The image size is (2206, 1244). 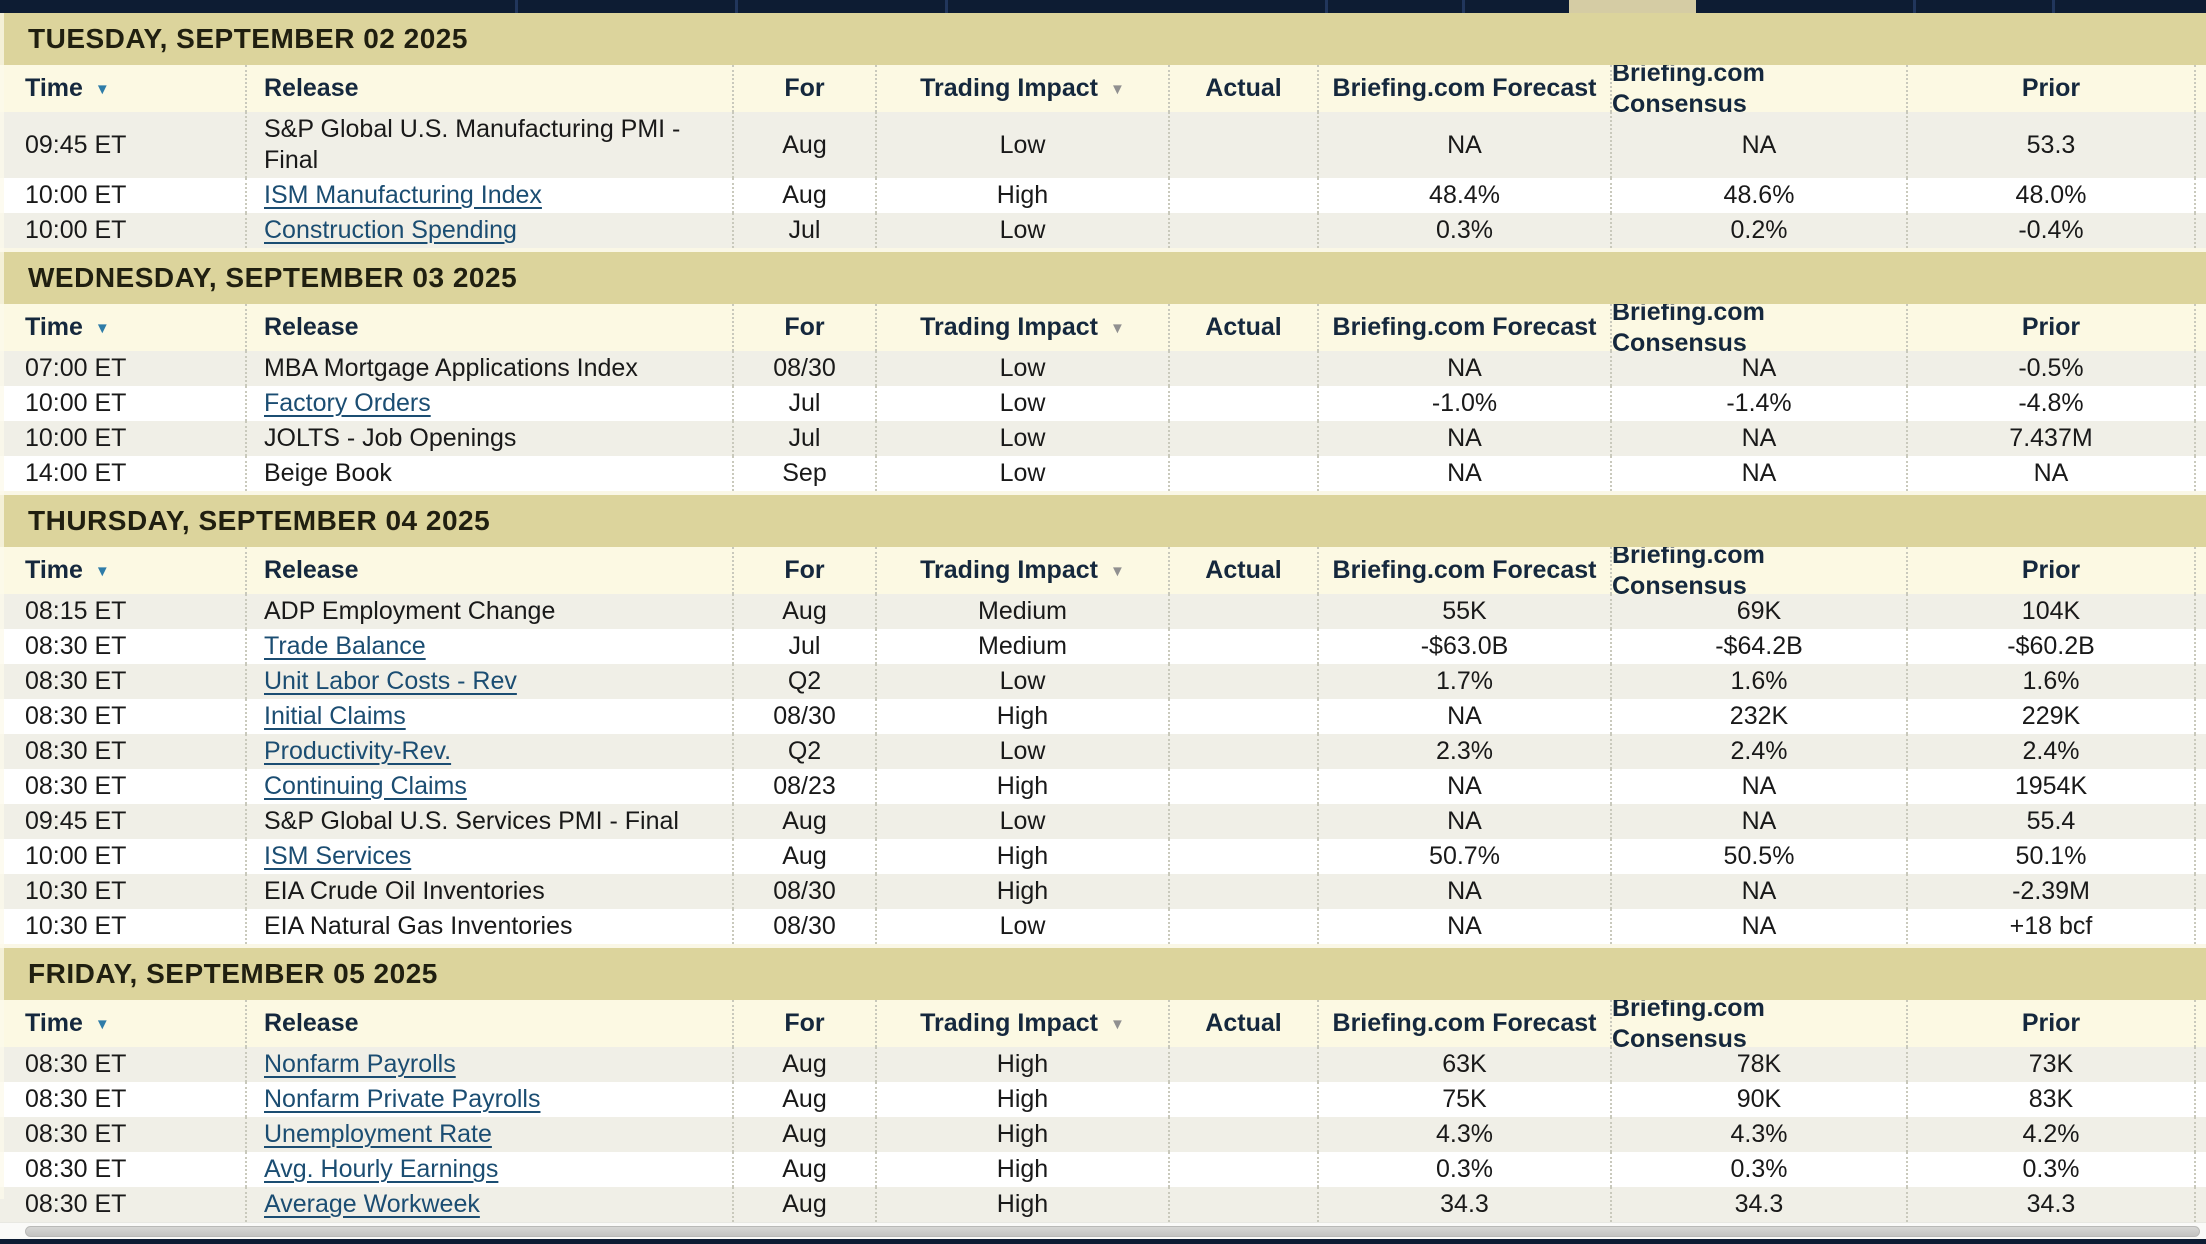 What do you see at coordinates (378, 1134) in the screenshot?
I see `release-link: Unemployment Rate` at bounding box center [378, 1134].